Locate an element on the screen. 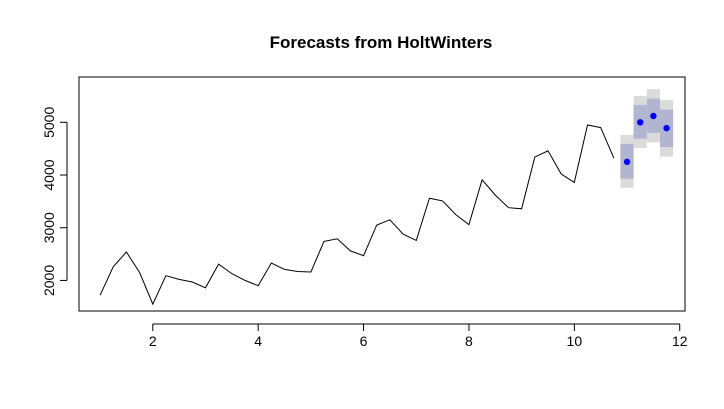 This screenshot has width=724, height=409. x-tick-label: 8 is located at coordinates (469, 341).